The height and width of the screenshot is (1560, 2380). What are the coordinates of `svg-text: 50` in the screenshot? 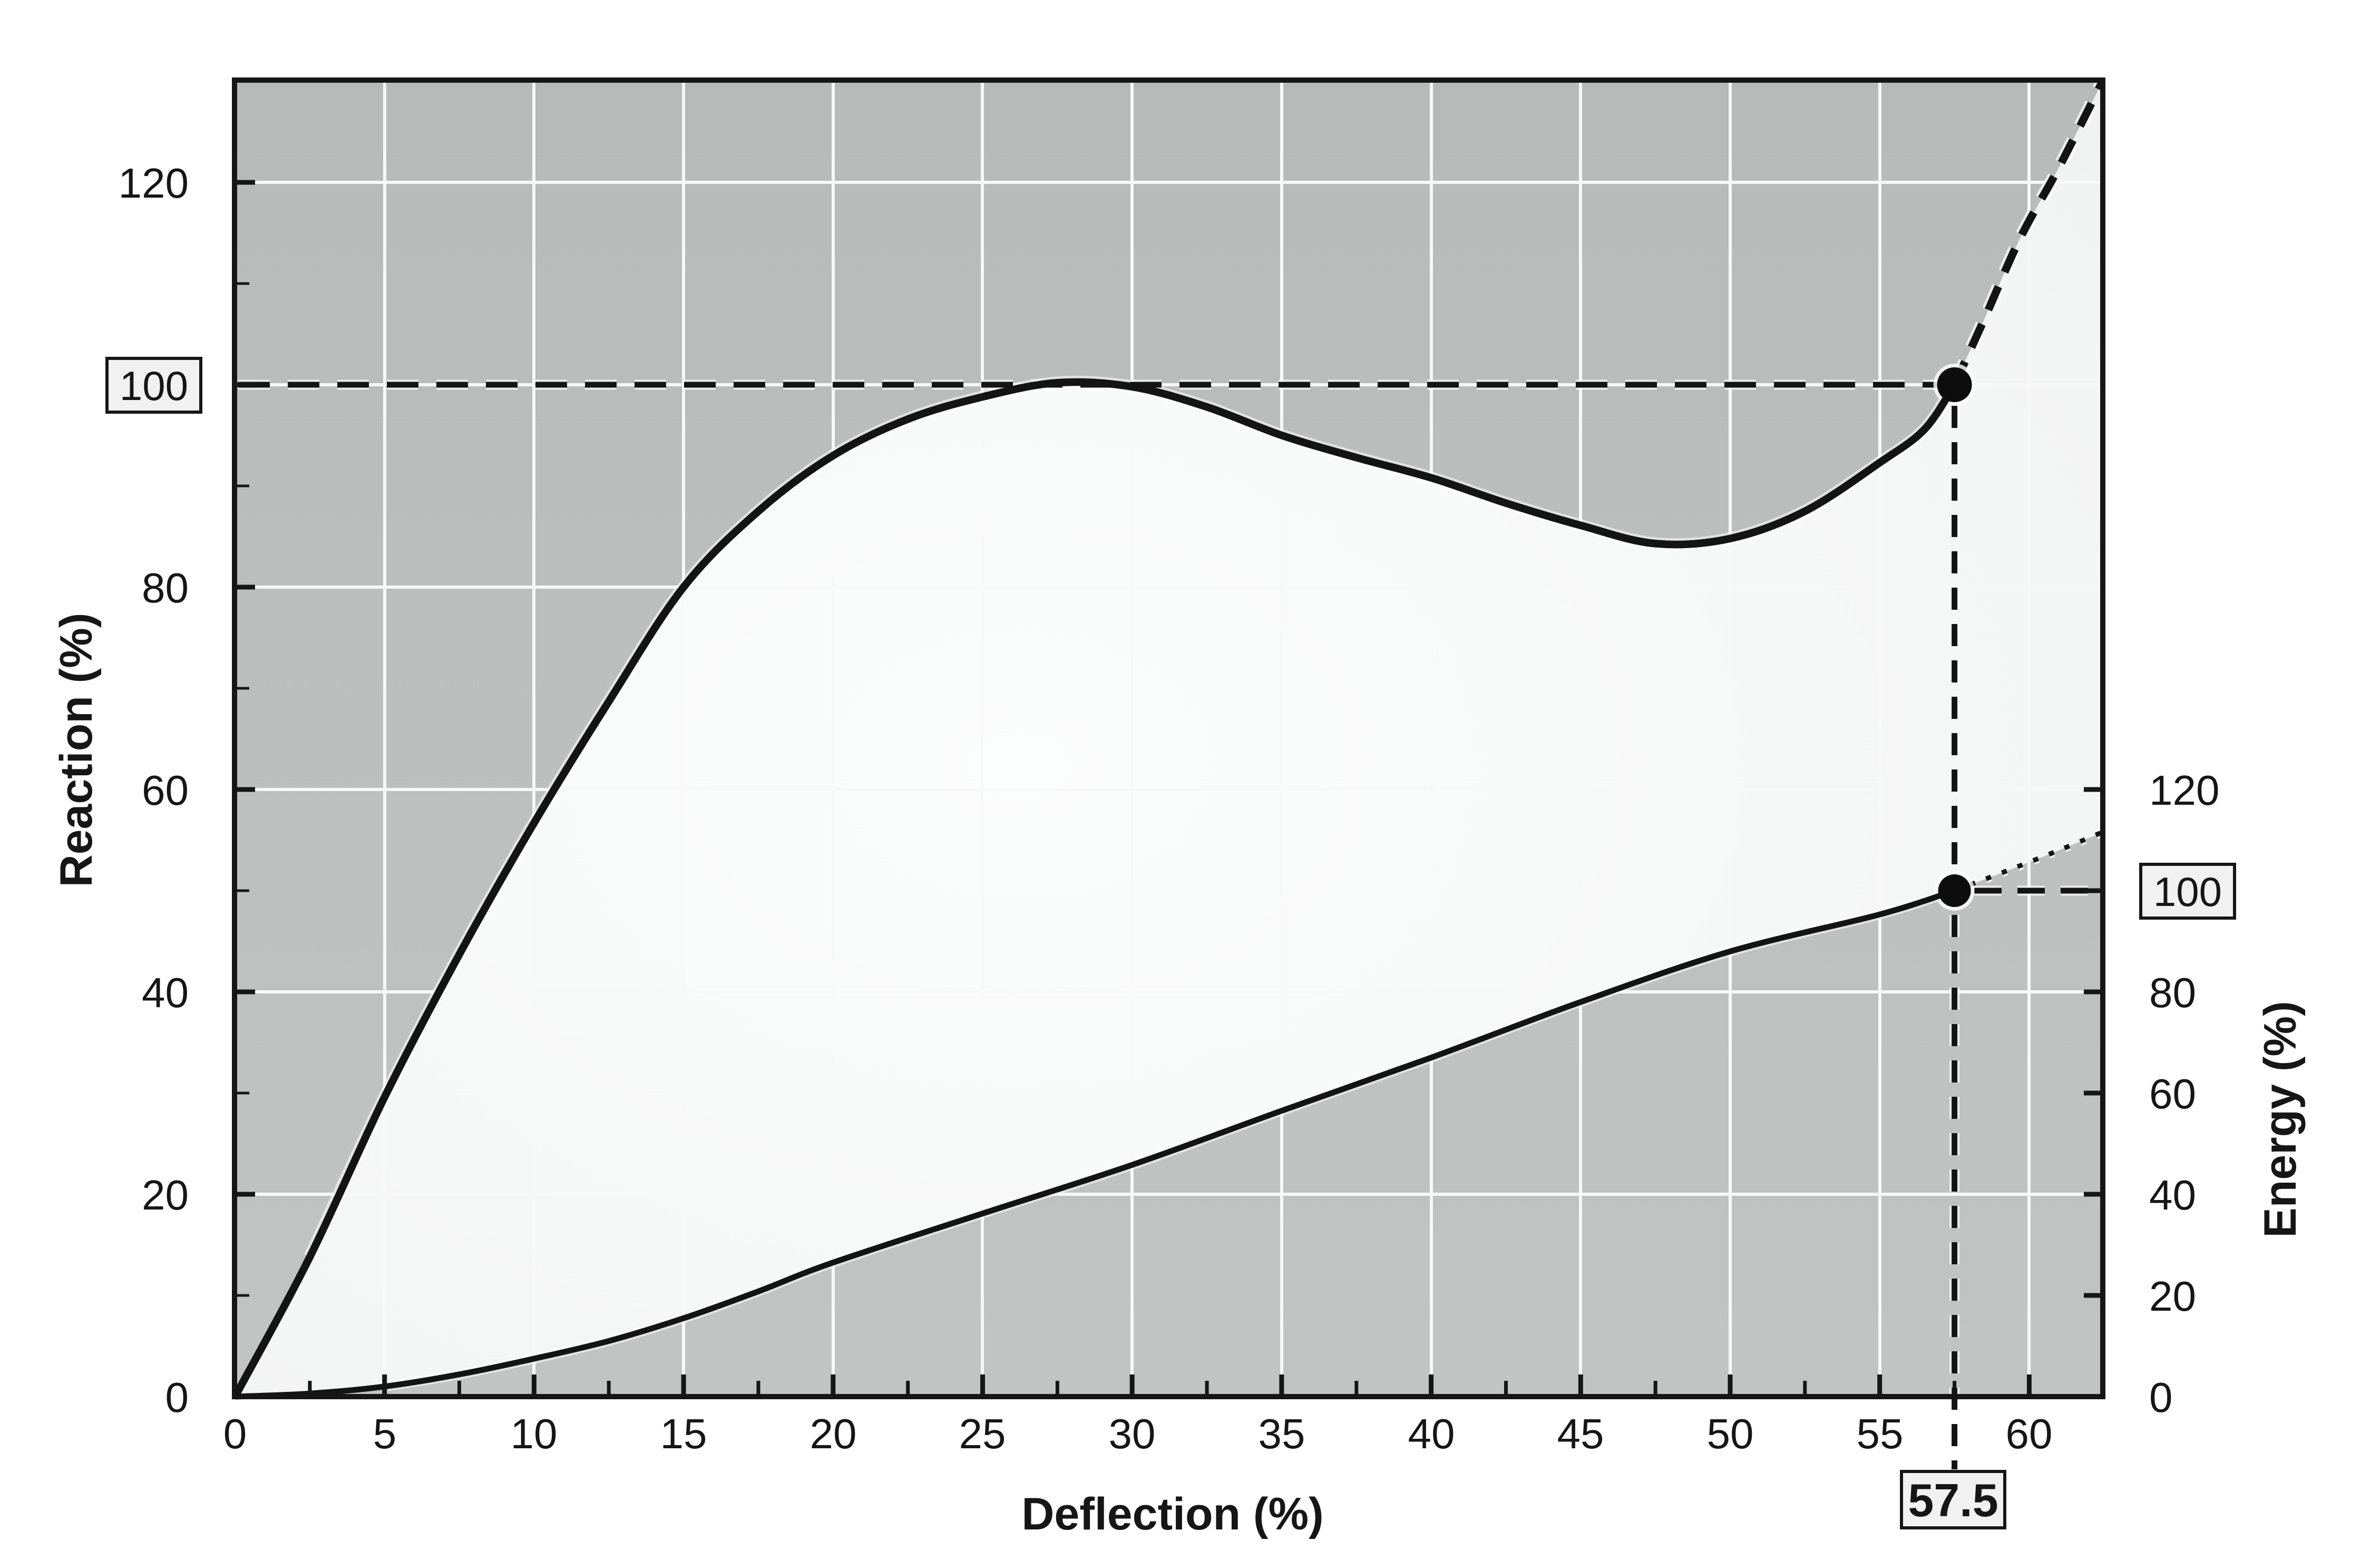 It's located at (1730, 1433).